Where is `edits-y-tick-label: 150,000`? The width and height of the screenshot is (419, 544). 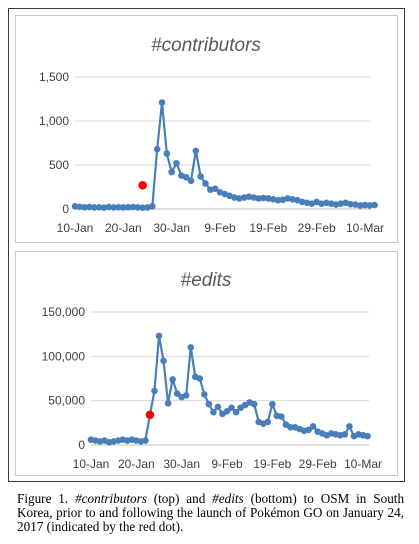 edits-y-tick-label: 150,000 is located at coordinates (64, 312).